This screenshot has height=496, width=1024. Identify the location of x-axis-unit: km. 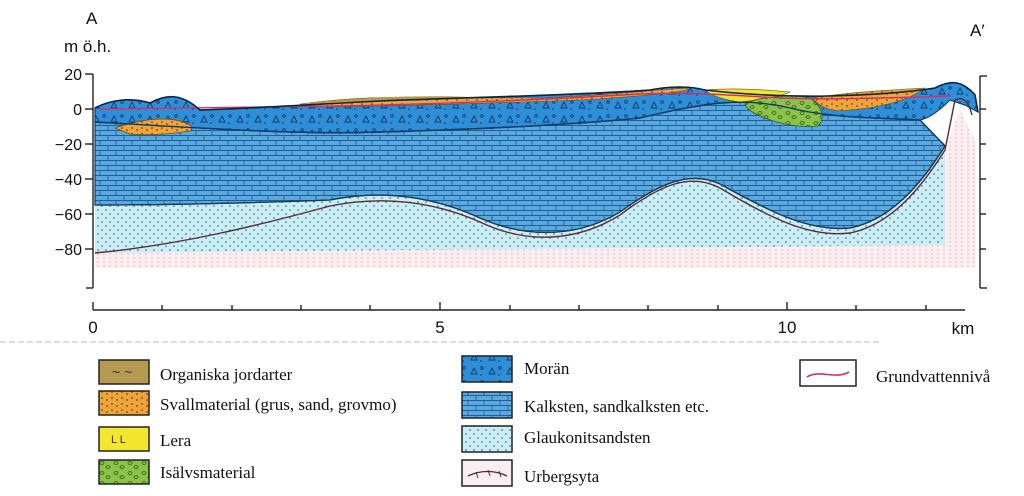
(963, 328).